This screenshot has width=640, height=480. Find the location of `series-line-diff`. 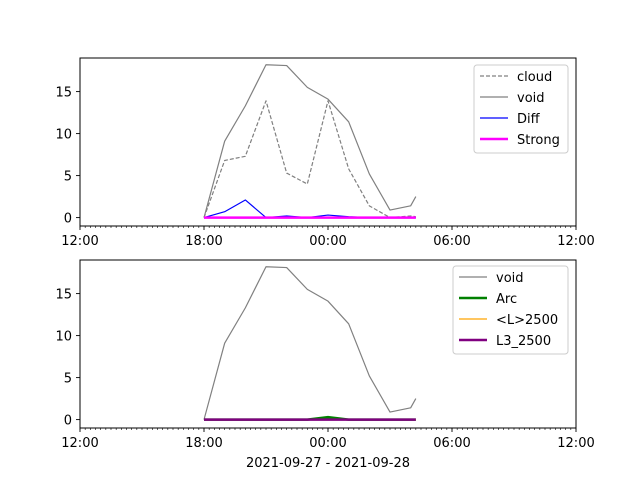

series-line-diff is located at coordinates (309, 209).